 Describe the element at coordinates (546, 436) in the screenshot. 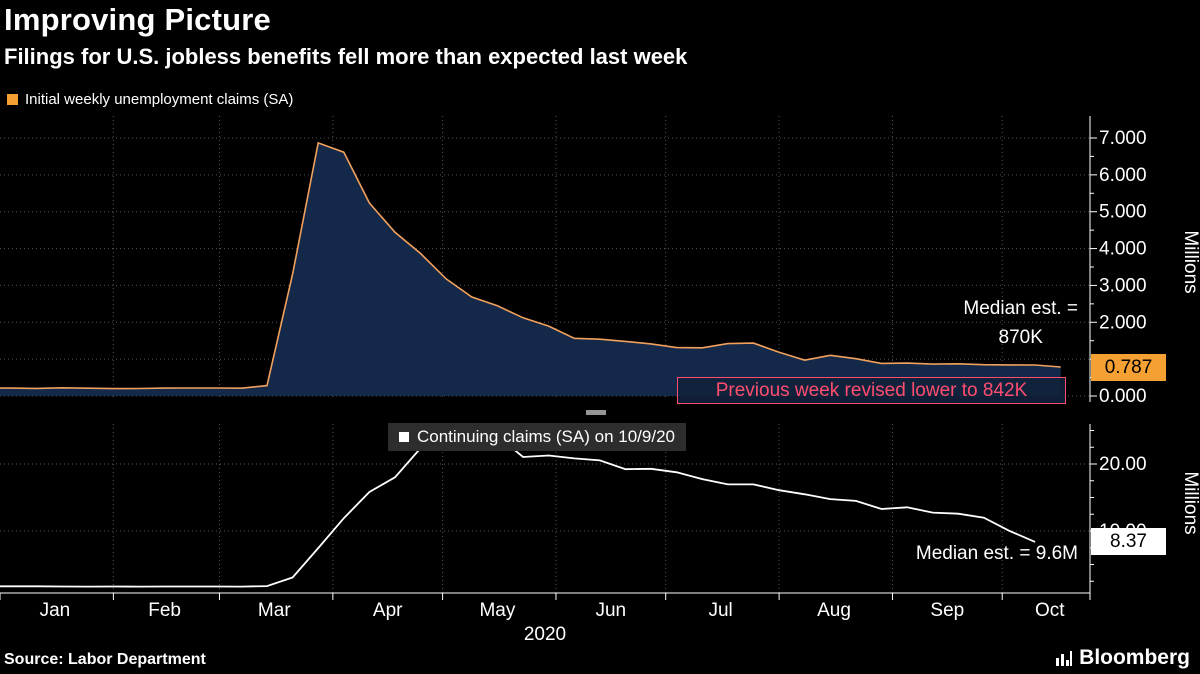

I see `legend-continuing-claims-label: Continuing claims (SA) on 10/9/20` at that location.